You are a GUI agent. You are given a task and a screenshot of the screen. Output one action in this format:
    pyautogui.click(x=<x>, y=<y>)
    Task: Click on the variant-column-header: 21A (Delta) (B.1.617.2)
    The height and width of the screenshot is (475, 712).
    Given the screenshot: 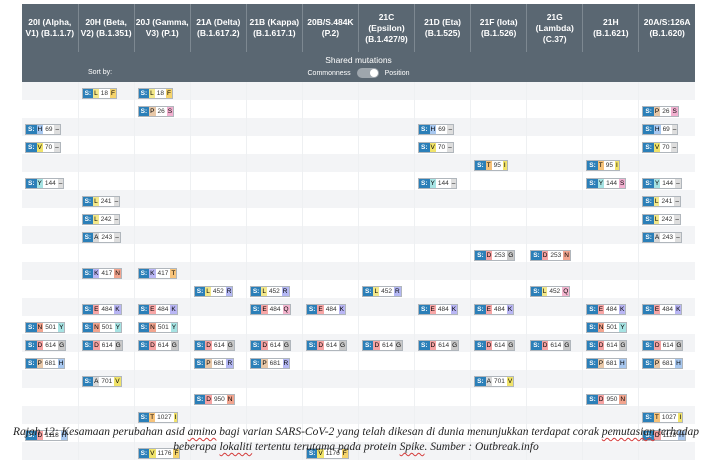 What is the action you would take?
    pyautogui.click(x=218, y=28)
    